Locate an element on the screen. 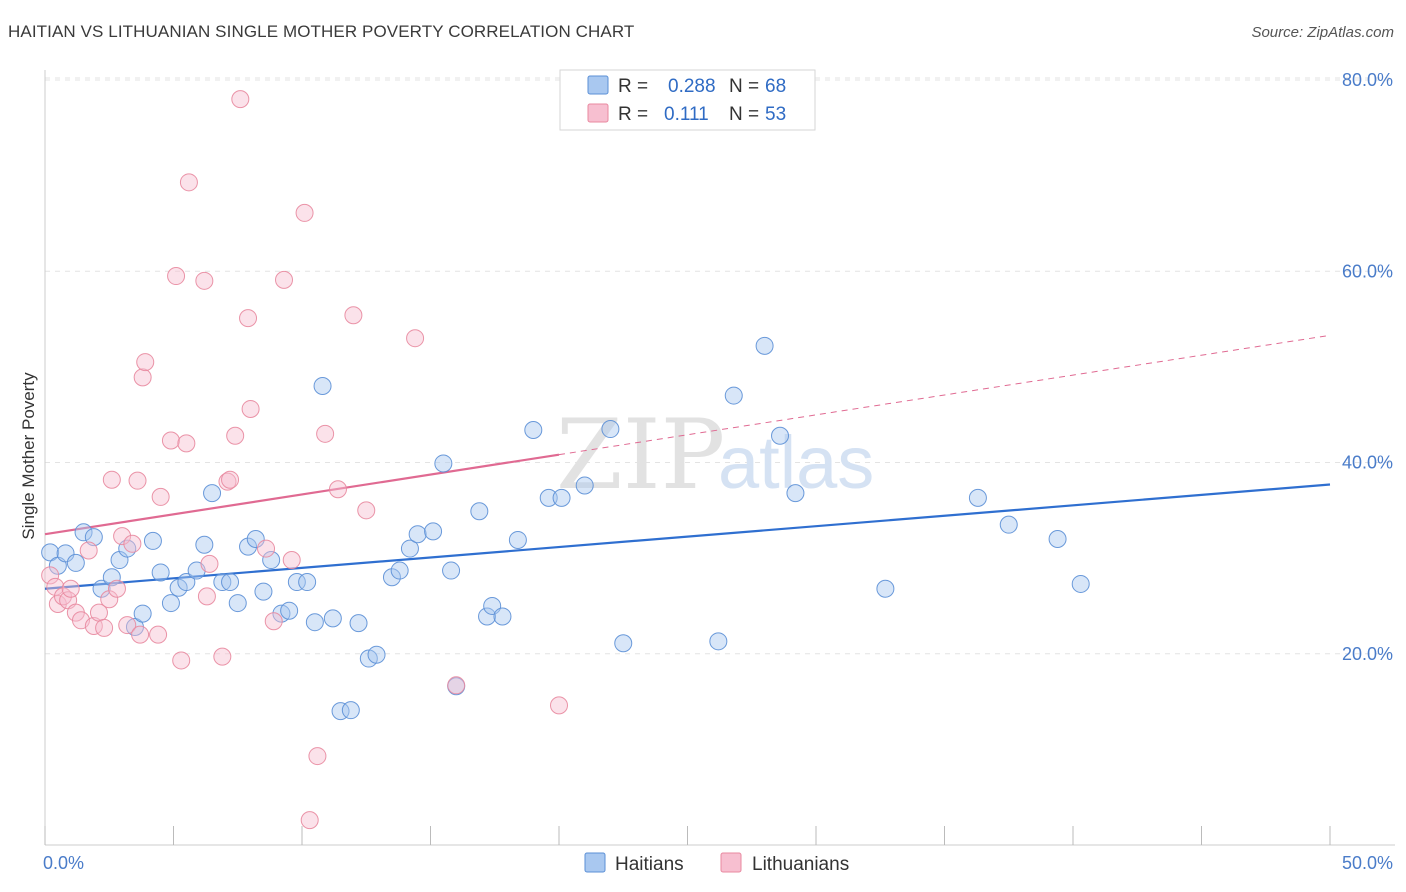  bottom-legend-label: Haitians is located at coordinates (649, 864).